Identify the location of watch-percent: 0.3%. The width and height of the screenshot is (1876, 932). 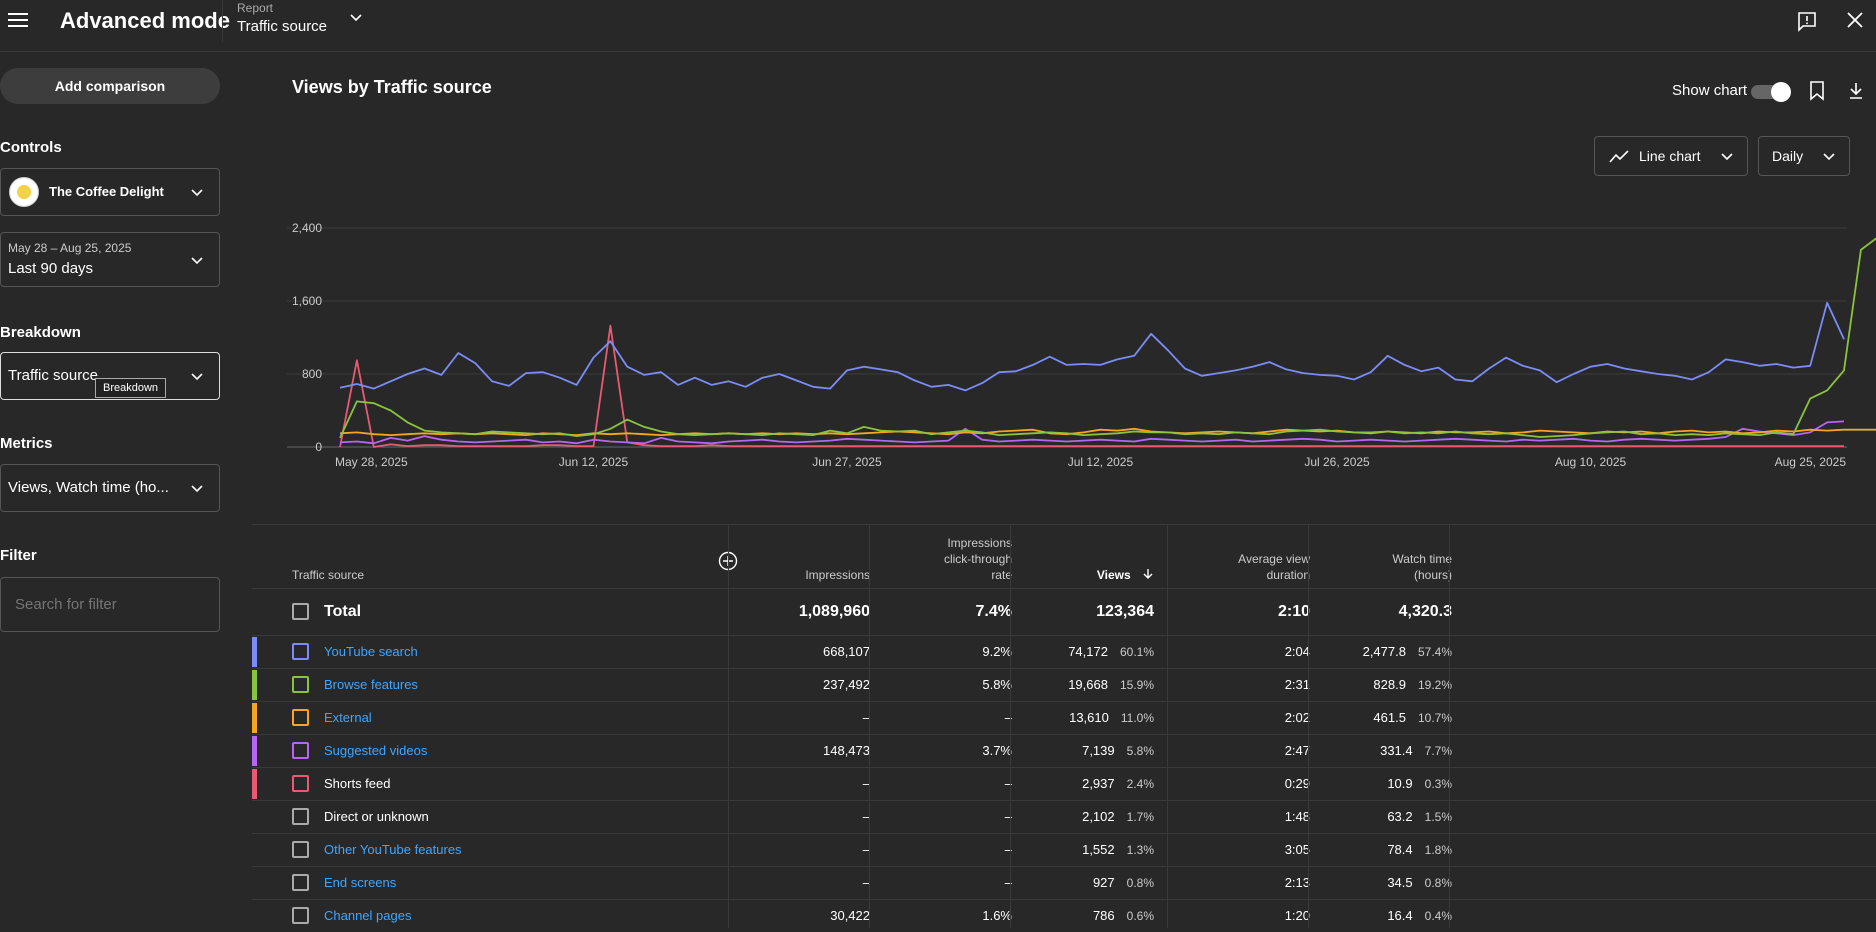
(1438, 784).